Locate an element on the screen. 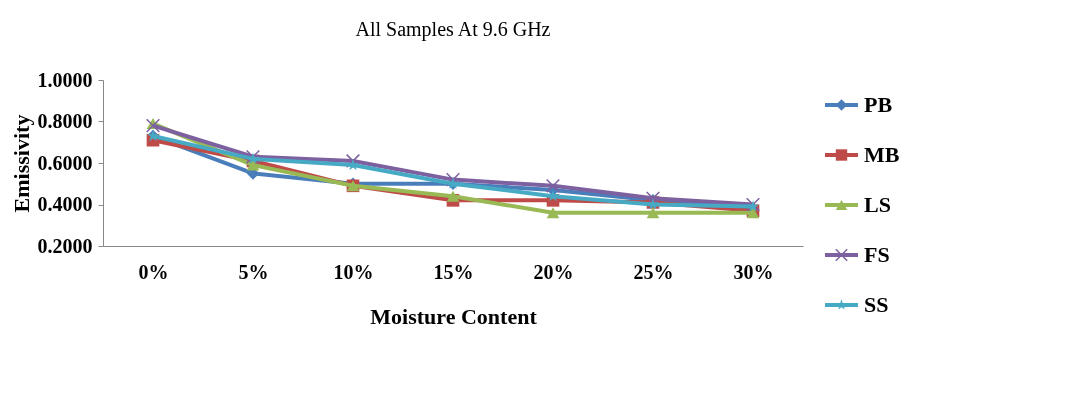  y-axis-title: Emissivity is located at coordinates (21, 163).